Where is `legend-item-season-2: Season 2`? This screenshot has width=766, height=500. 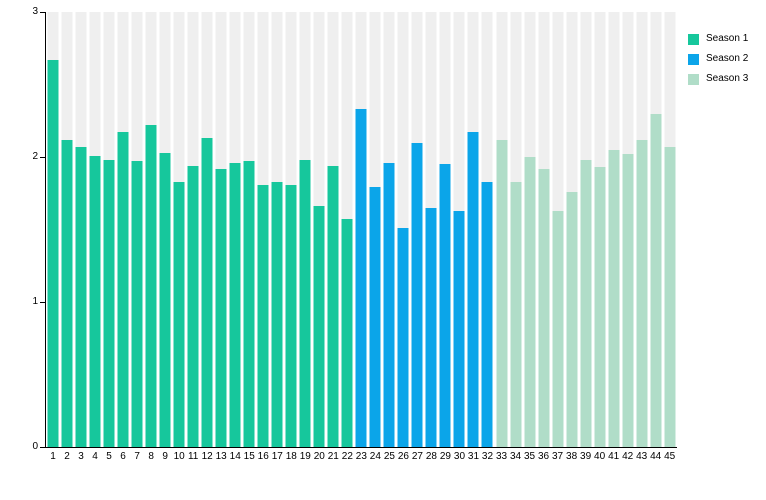
legend-item-season-2: Season 2 is located at coordinates (718, 59).